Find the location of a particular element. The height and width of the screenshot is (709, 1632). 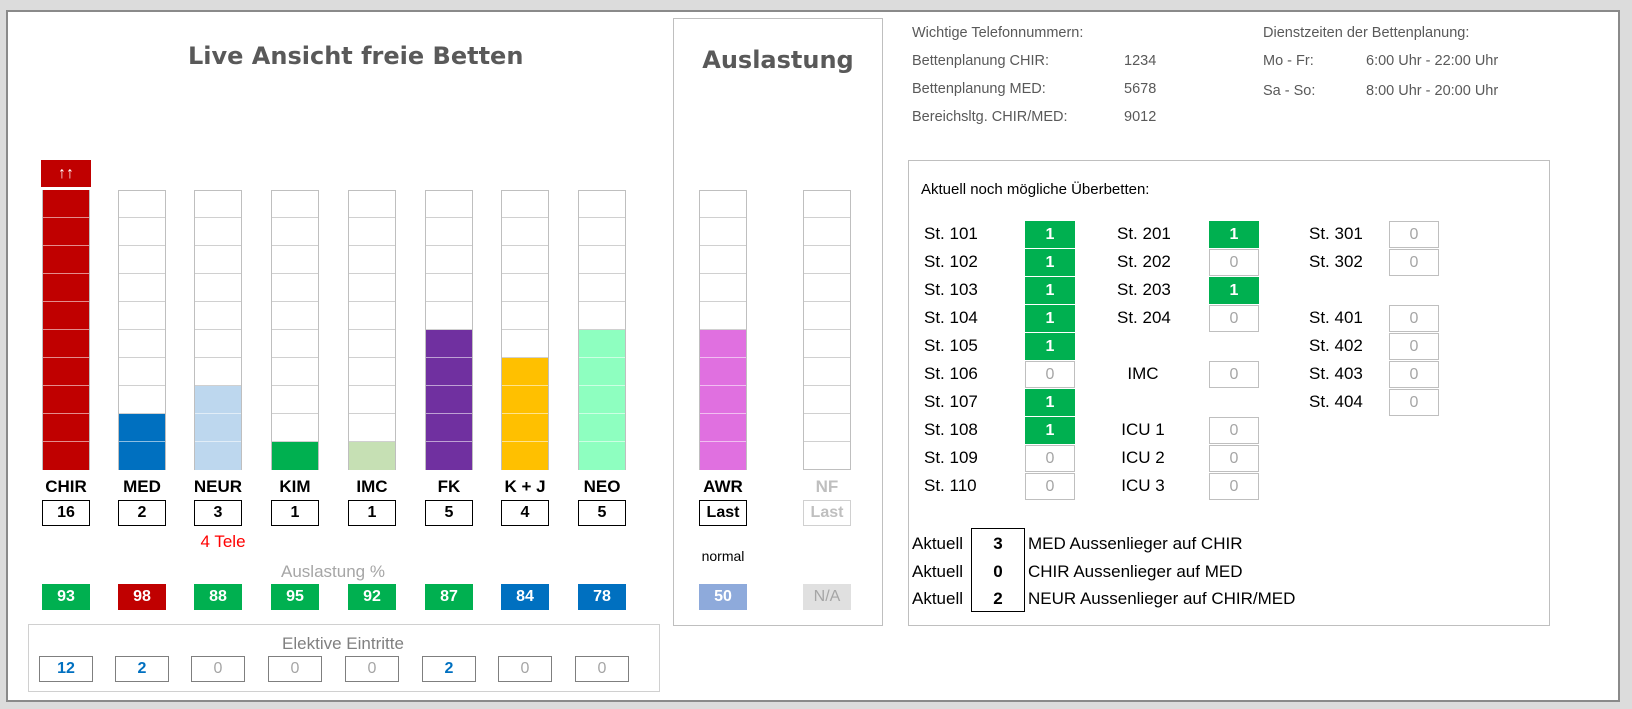

live-view-title: Live Ansicht freie Betten is located at coordinates (356, 56).